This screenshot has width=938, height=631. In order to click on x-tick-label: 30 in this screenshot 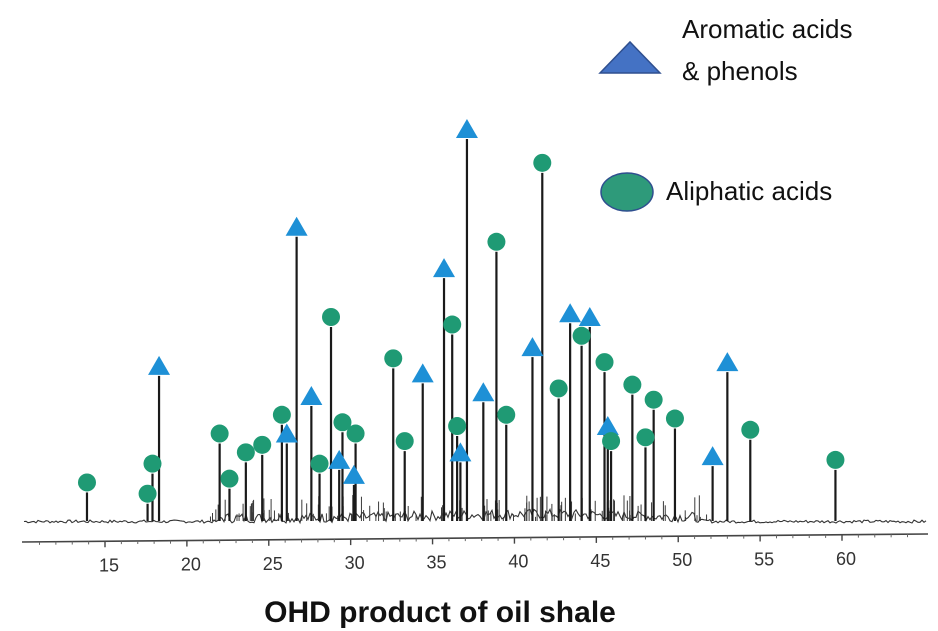, I will do `click(355, 563)`.